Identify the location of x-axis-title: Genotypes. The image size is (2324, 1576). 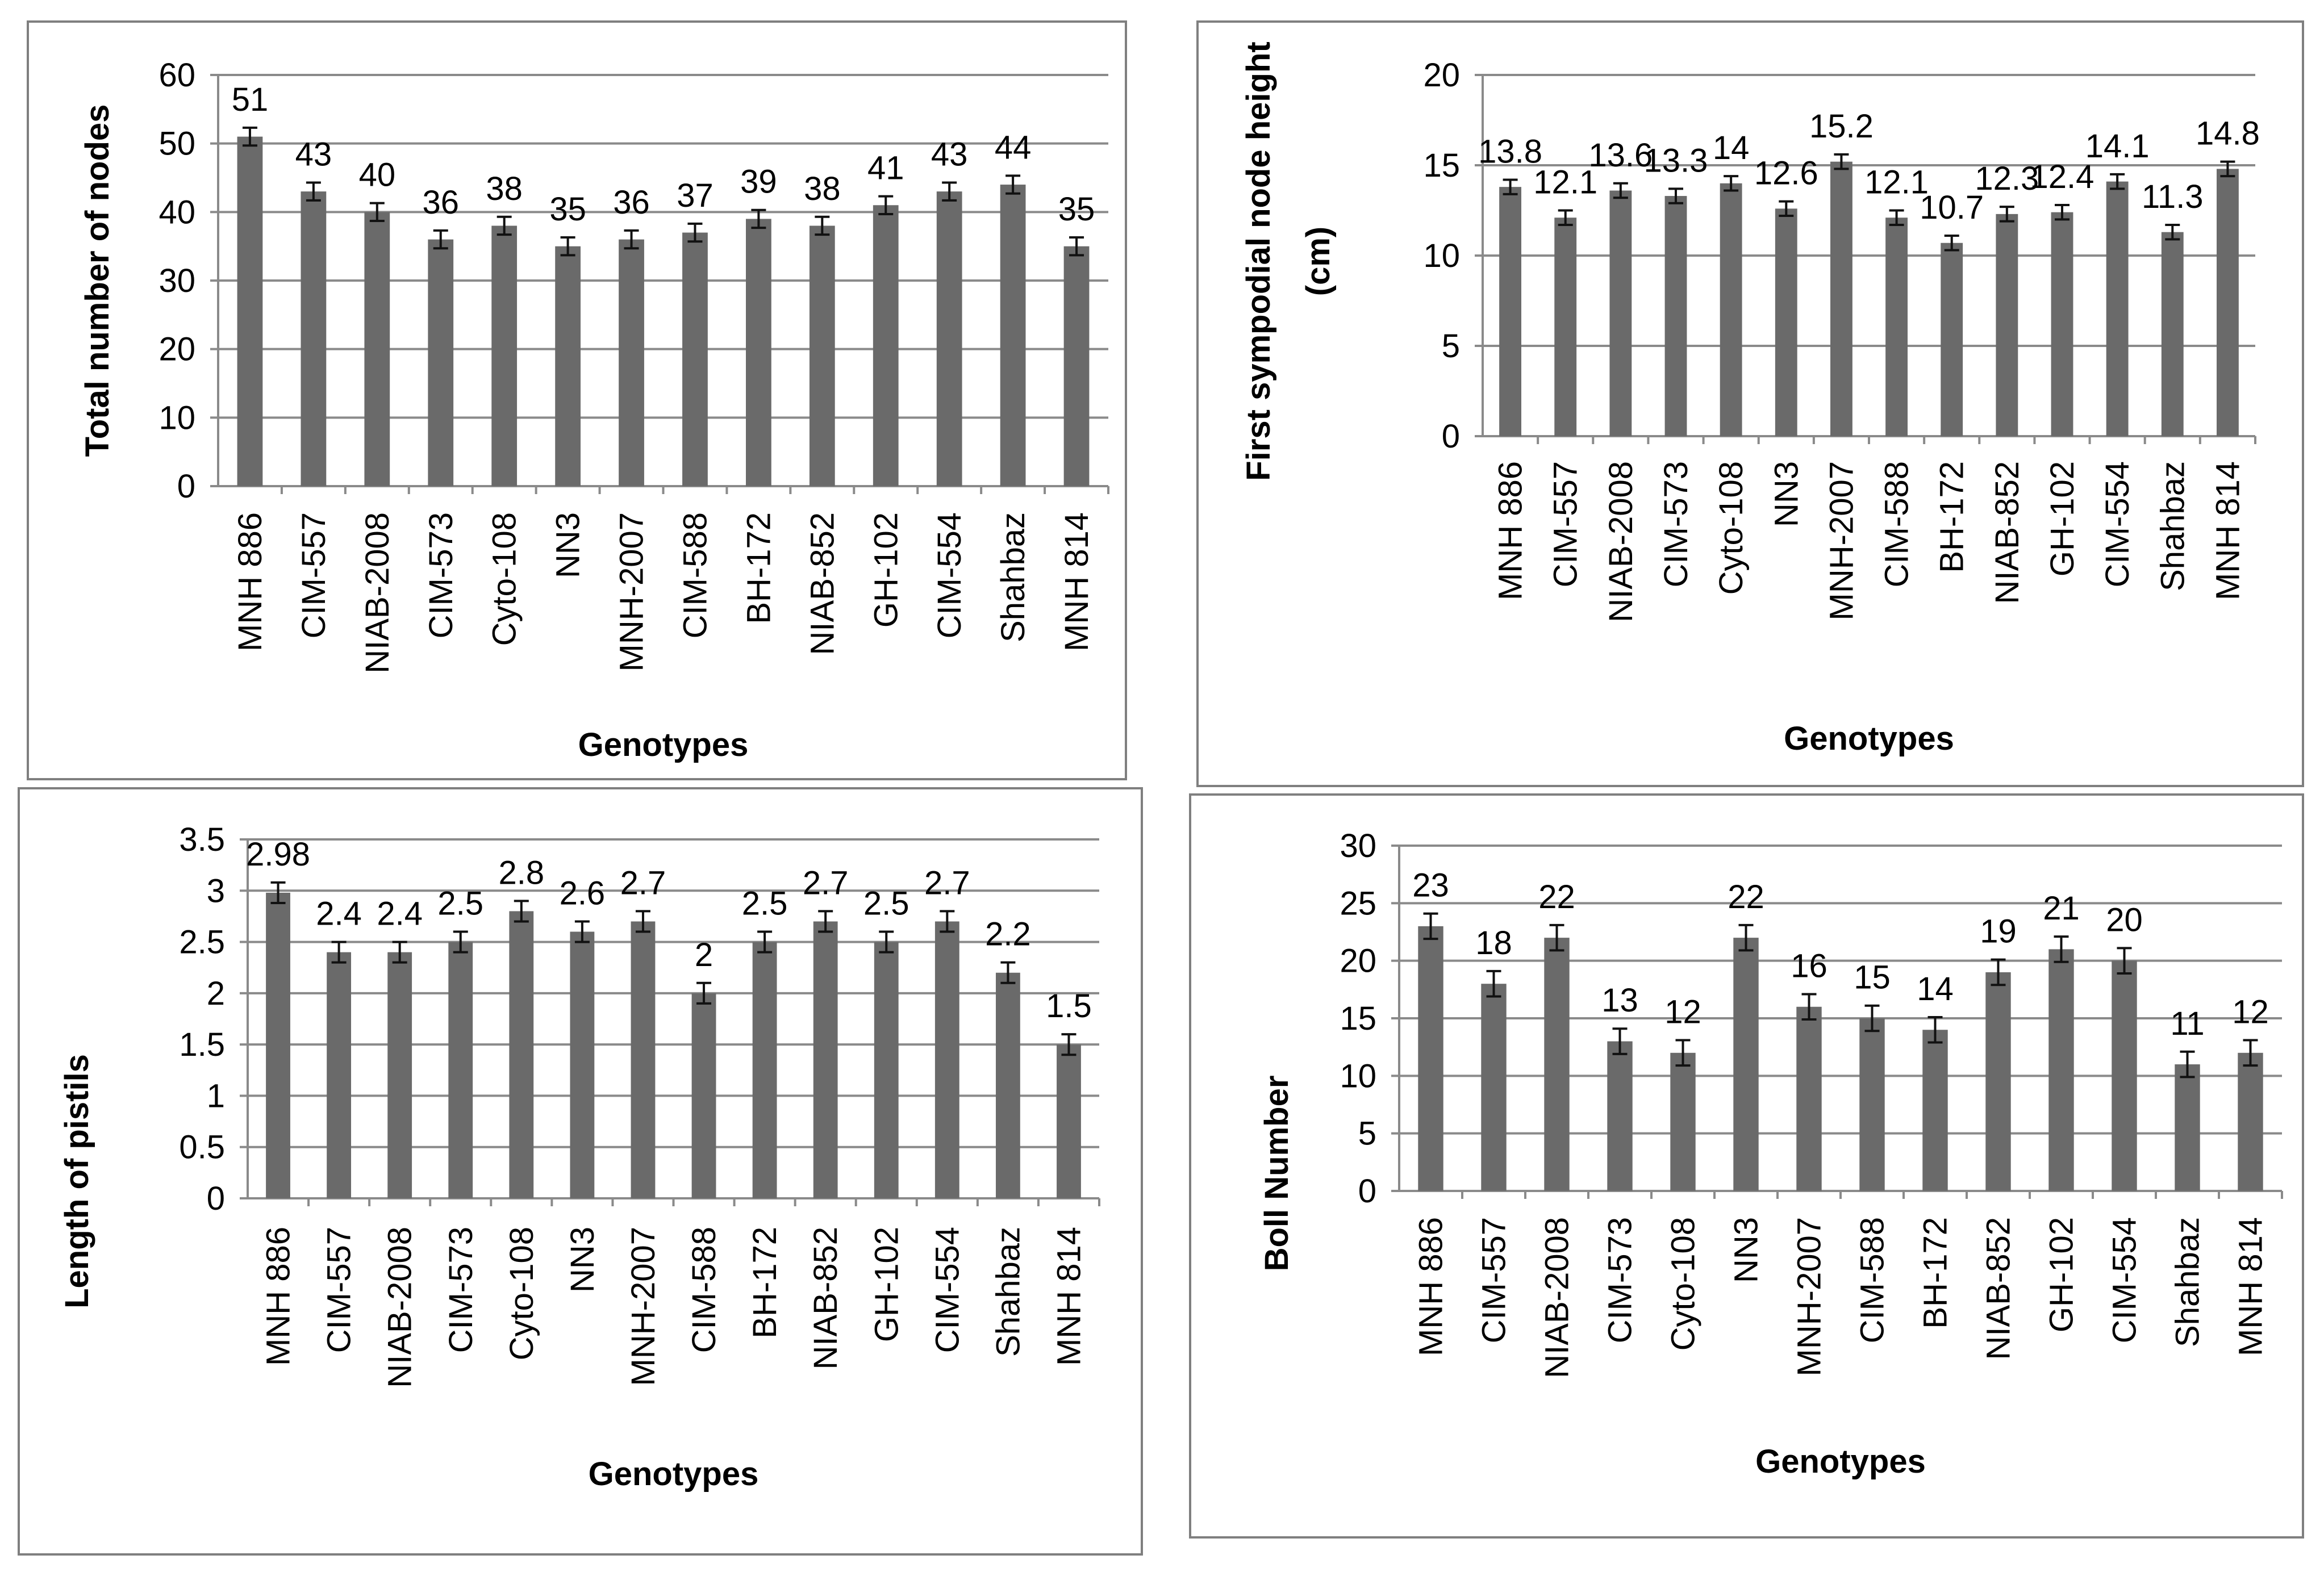
(663, 744).